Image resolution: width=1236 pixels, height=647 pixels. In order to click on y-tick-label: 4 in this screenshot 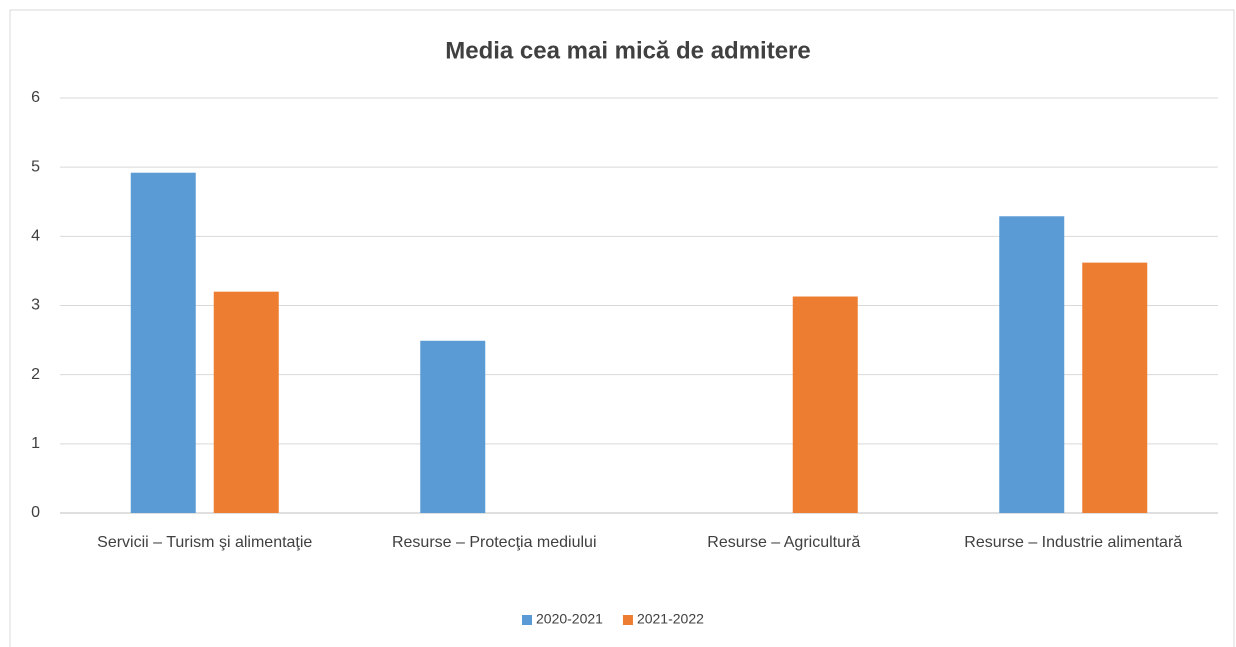, I will do `click(35, 236)`.